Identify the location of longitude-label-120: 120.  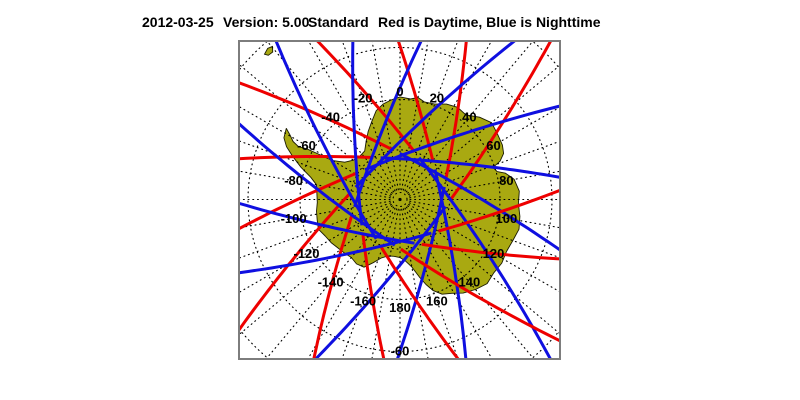
(494, 253).